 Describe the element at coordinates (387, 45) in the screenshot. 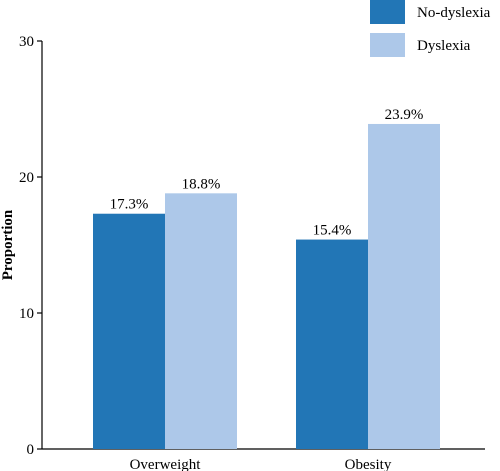

I see `legend-swatch-dyslexia` at that location.